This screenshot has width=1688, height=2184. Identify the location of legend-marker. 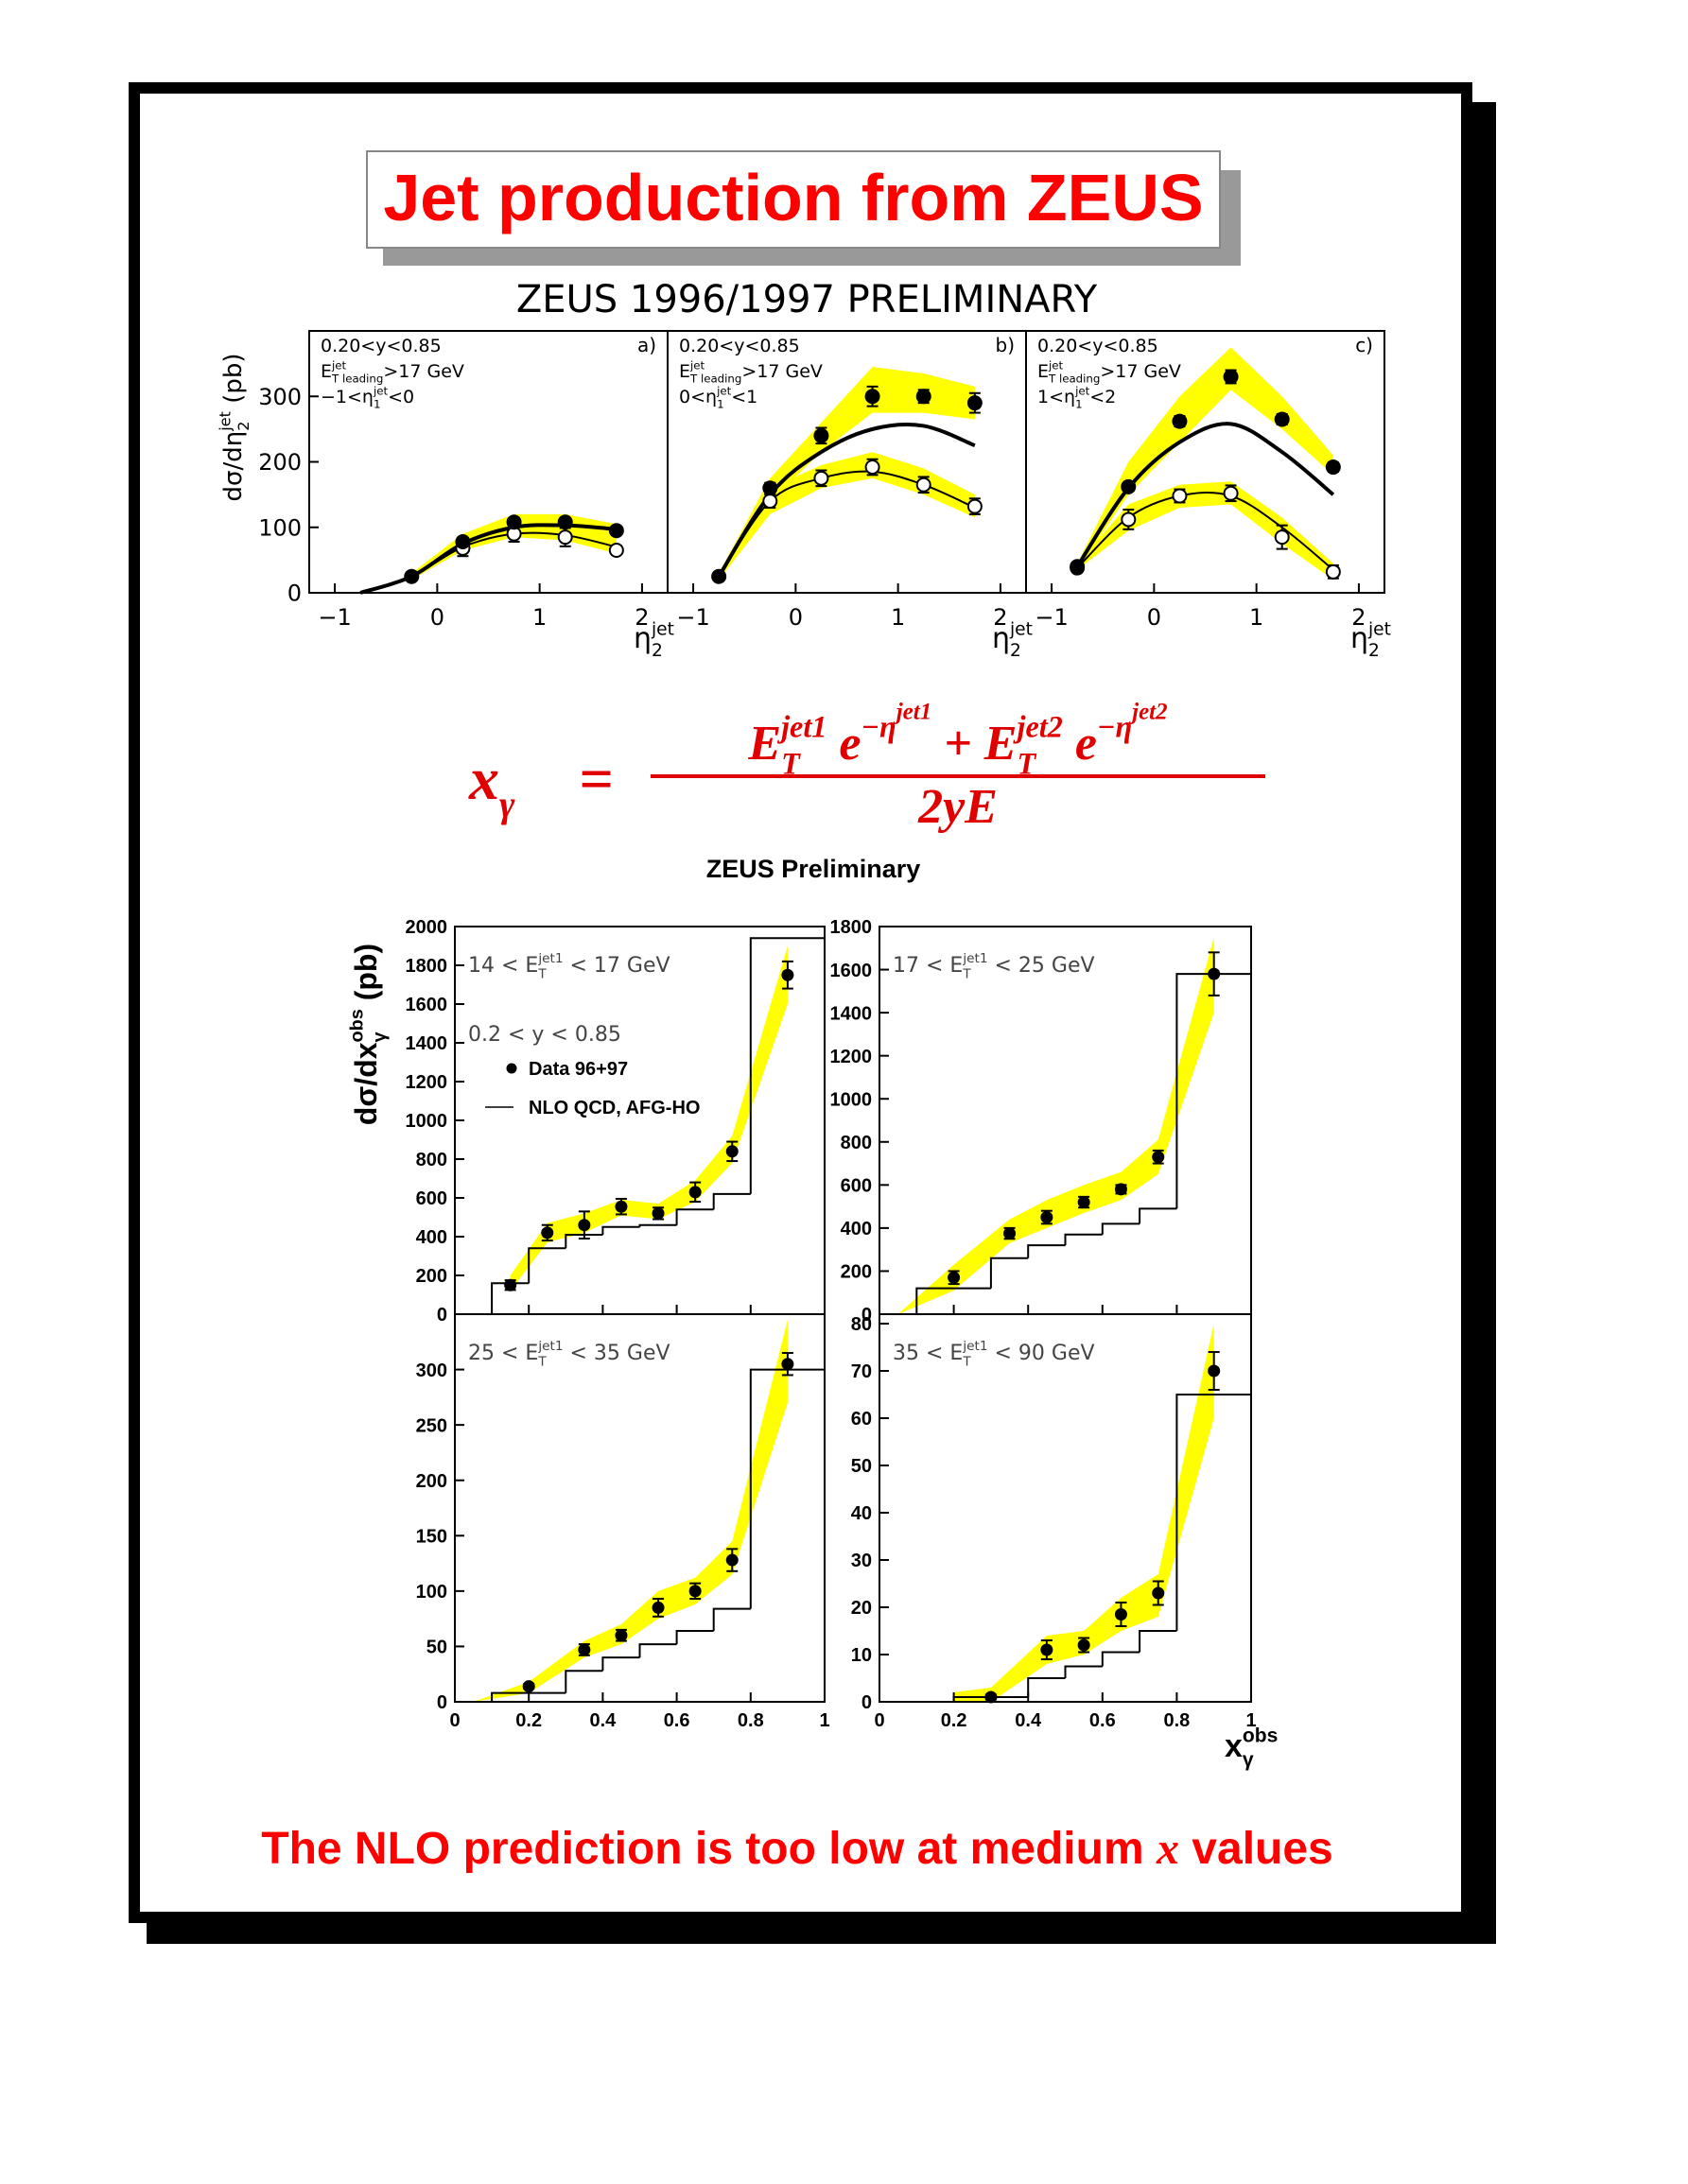
(511, 1068).